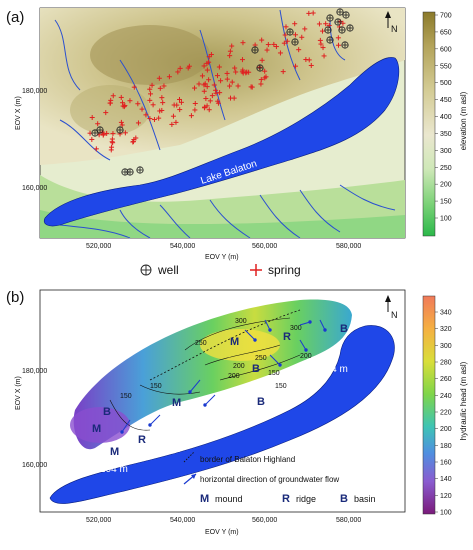 The width and height of the screenshot is (473, 550). What do you see at coordinates (446, 513) in the screenshot?
I see `head-tick-label: 100` at bounding box center [446, 513].